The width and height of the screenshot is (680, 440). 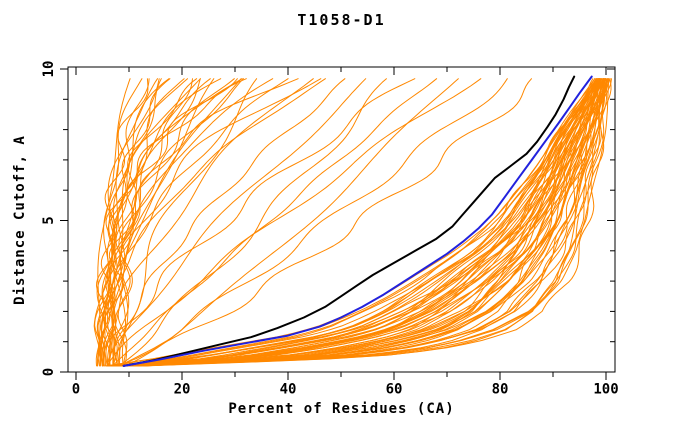 What do you see at coordinates (288, 390) in the screenshot?
I see `x-tick-label: 40` at bounding box center [288, 390].